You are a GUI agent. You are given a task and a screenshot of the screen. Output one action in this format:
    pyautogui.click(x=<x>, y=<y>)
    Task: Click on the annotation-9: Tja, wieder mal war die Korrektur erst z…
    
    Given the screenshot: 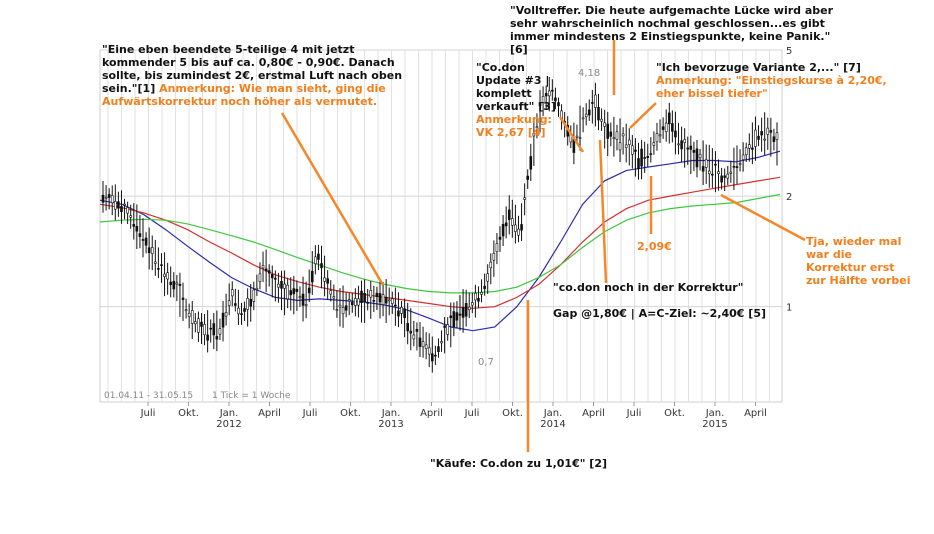 What is the action you would take?
    pyautogui.click(x=858, y=261)
    